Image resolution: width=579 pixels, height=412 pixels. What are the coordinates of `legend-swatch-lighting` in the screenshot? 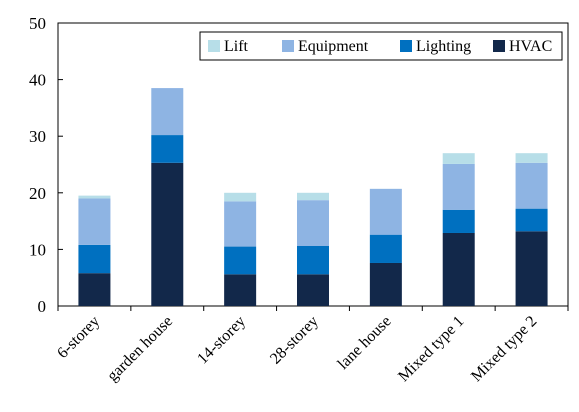 It's located at (406, 46).